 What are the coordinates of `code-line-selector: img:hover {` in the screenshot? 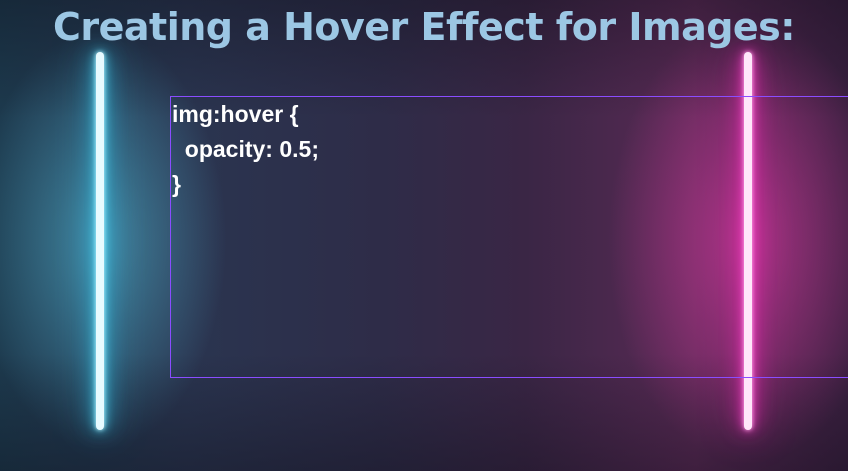 It's located at (235, 114).